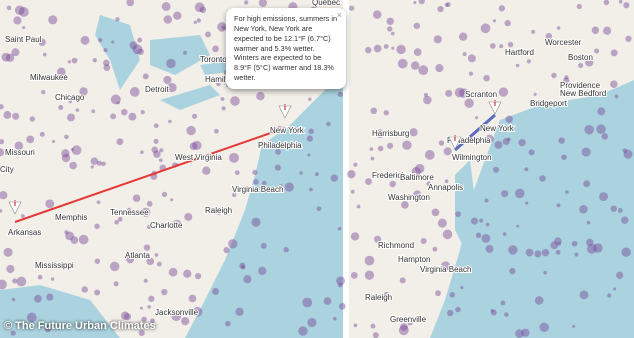 This screenshot has height=338, width=634. Describe the element at coordinates (221, 79) in the screenshot. I see `place-label: Hamilton` at that location.